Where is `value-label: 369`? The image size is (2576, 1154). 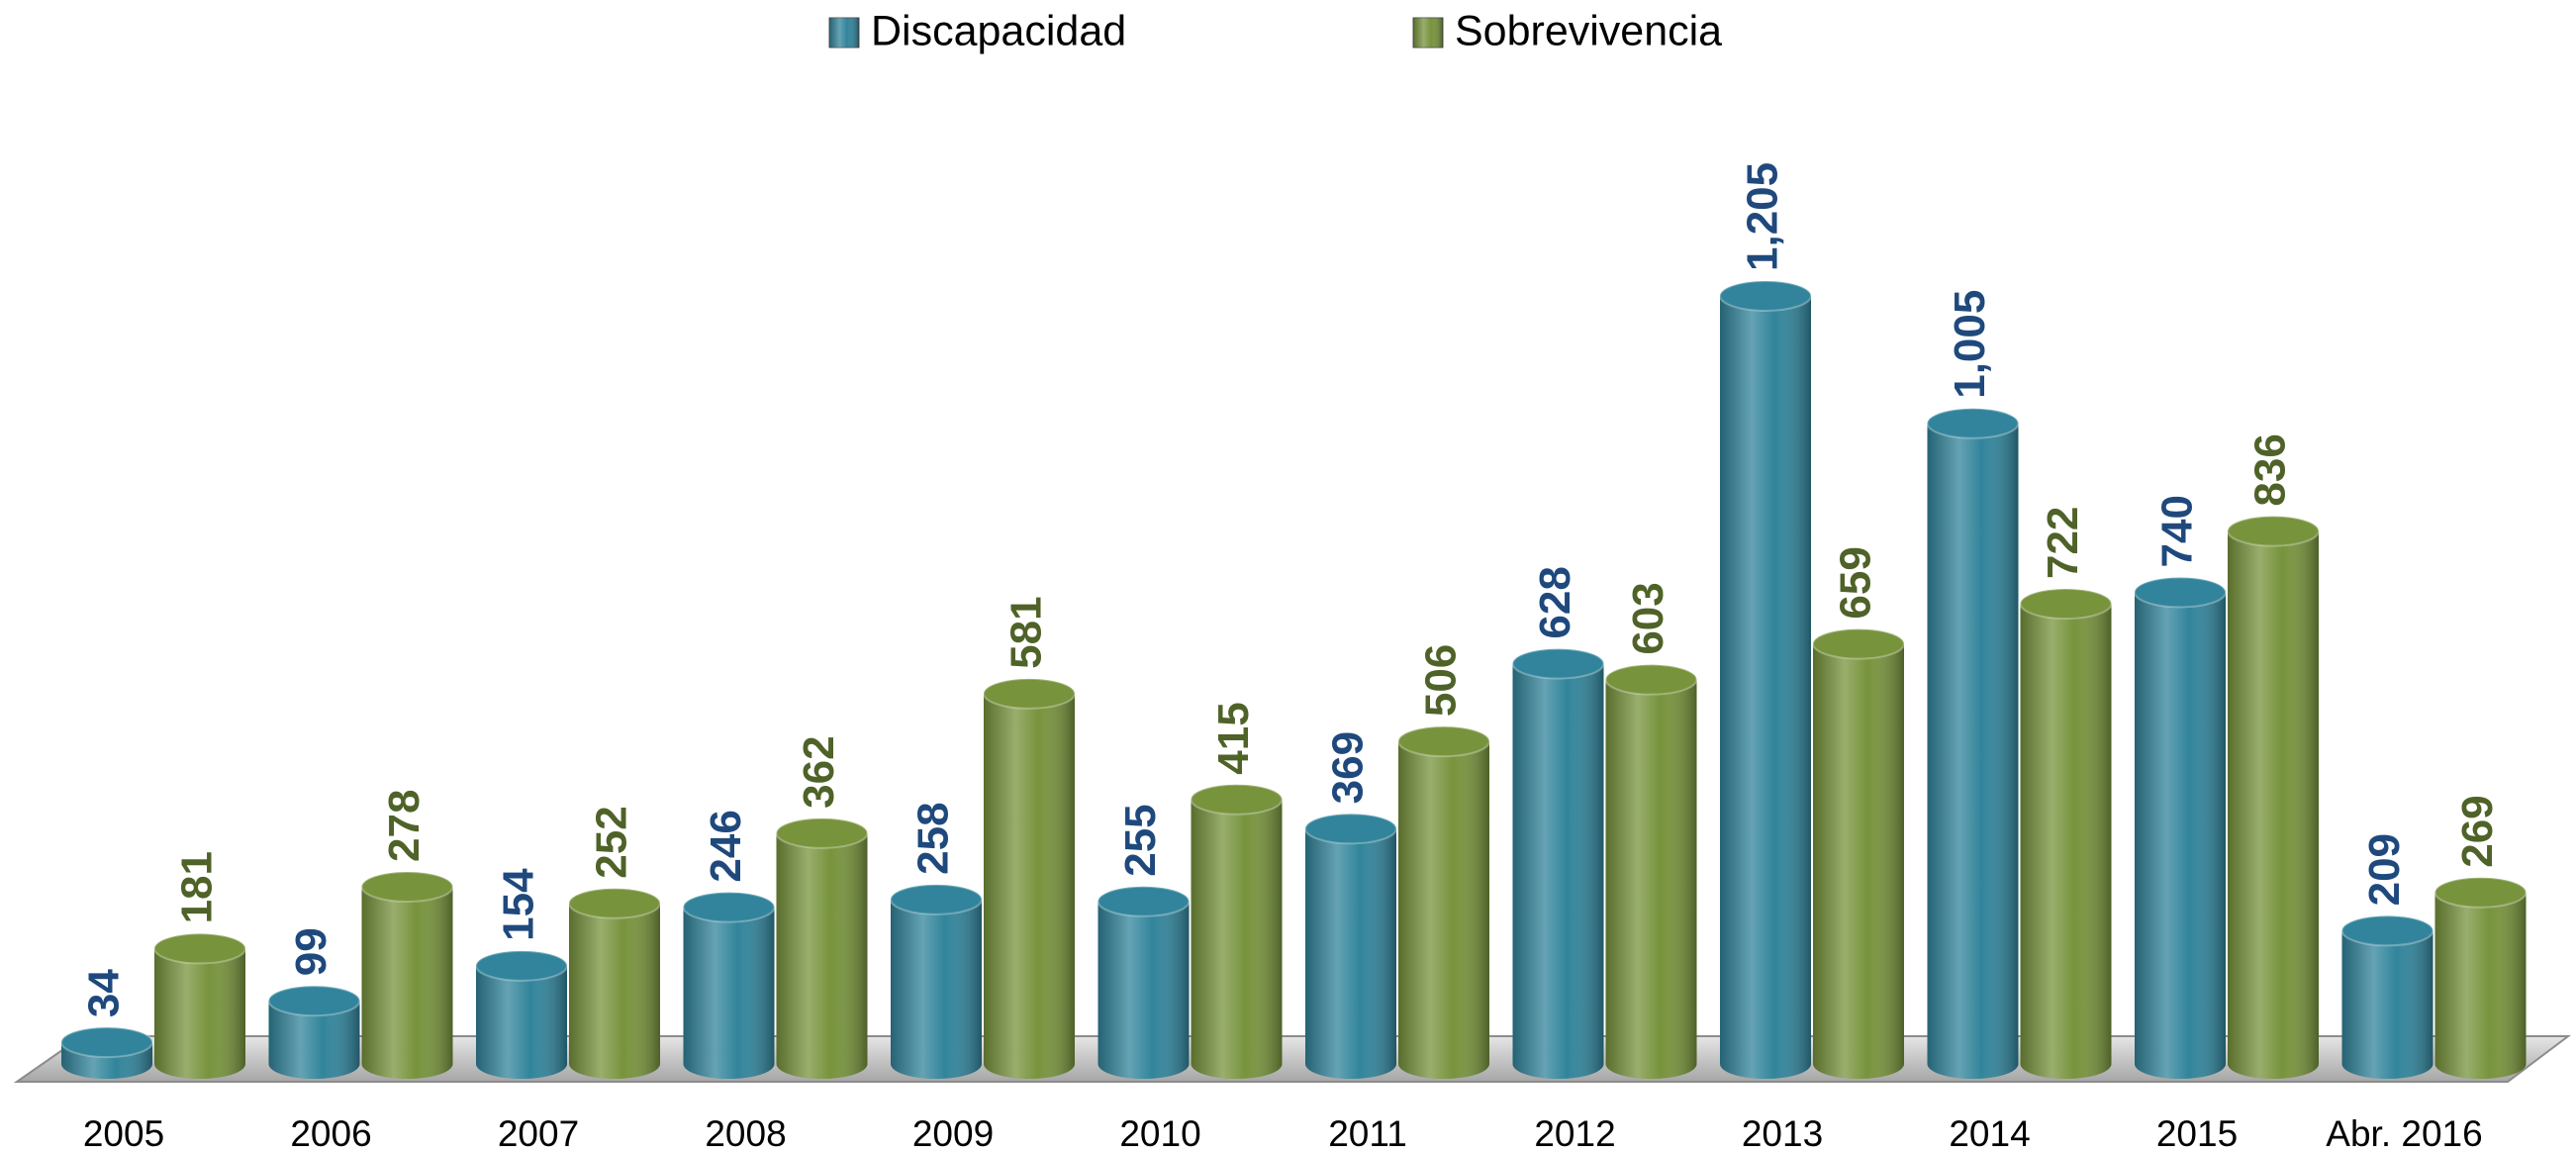
value-label: 369 is located at coordinates (1348, 767).